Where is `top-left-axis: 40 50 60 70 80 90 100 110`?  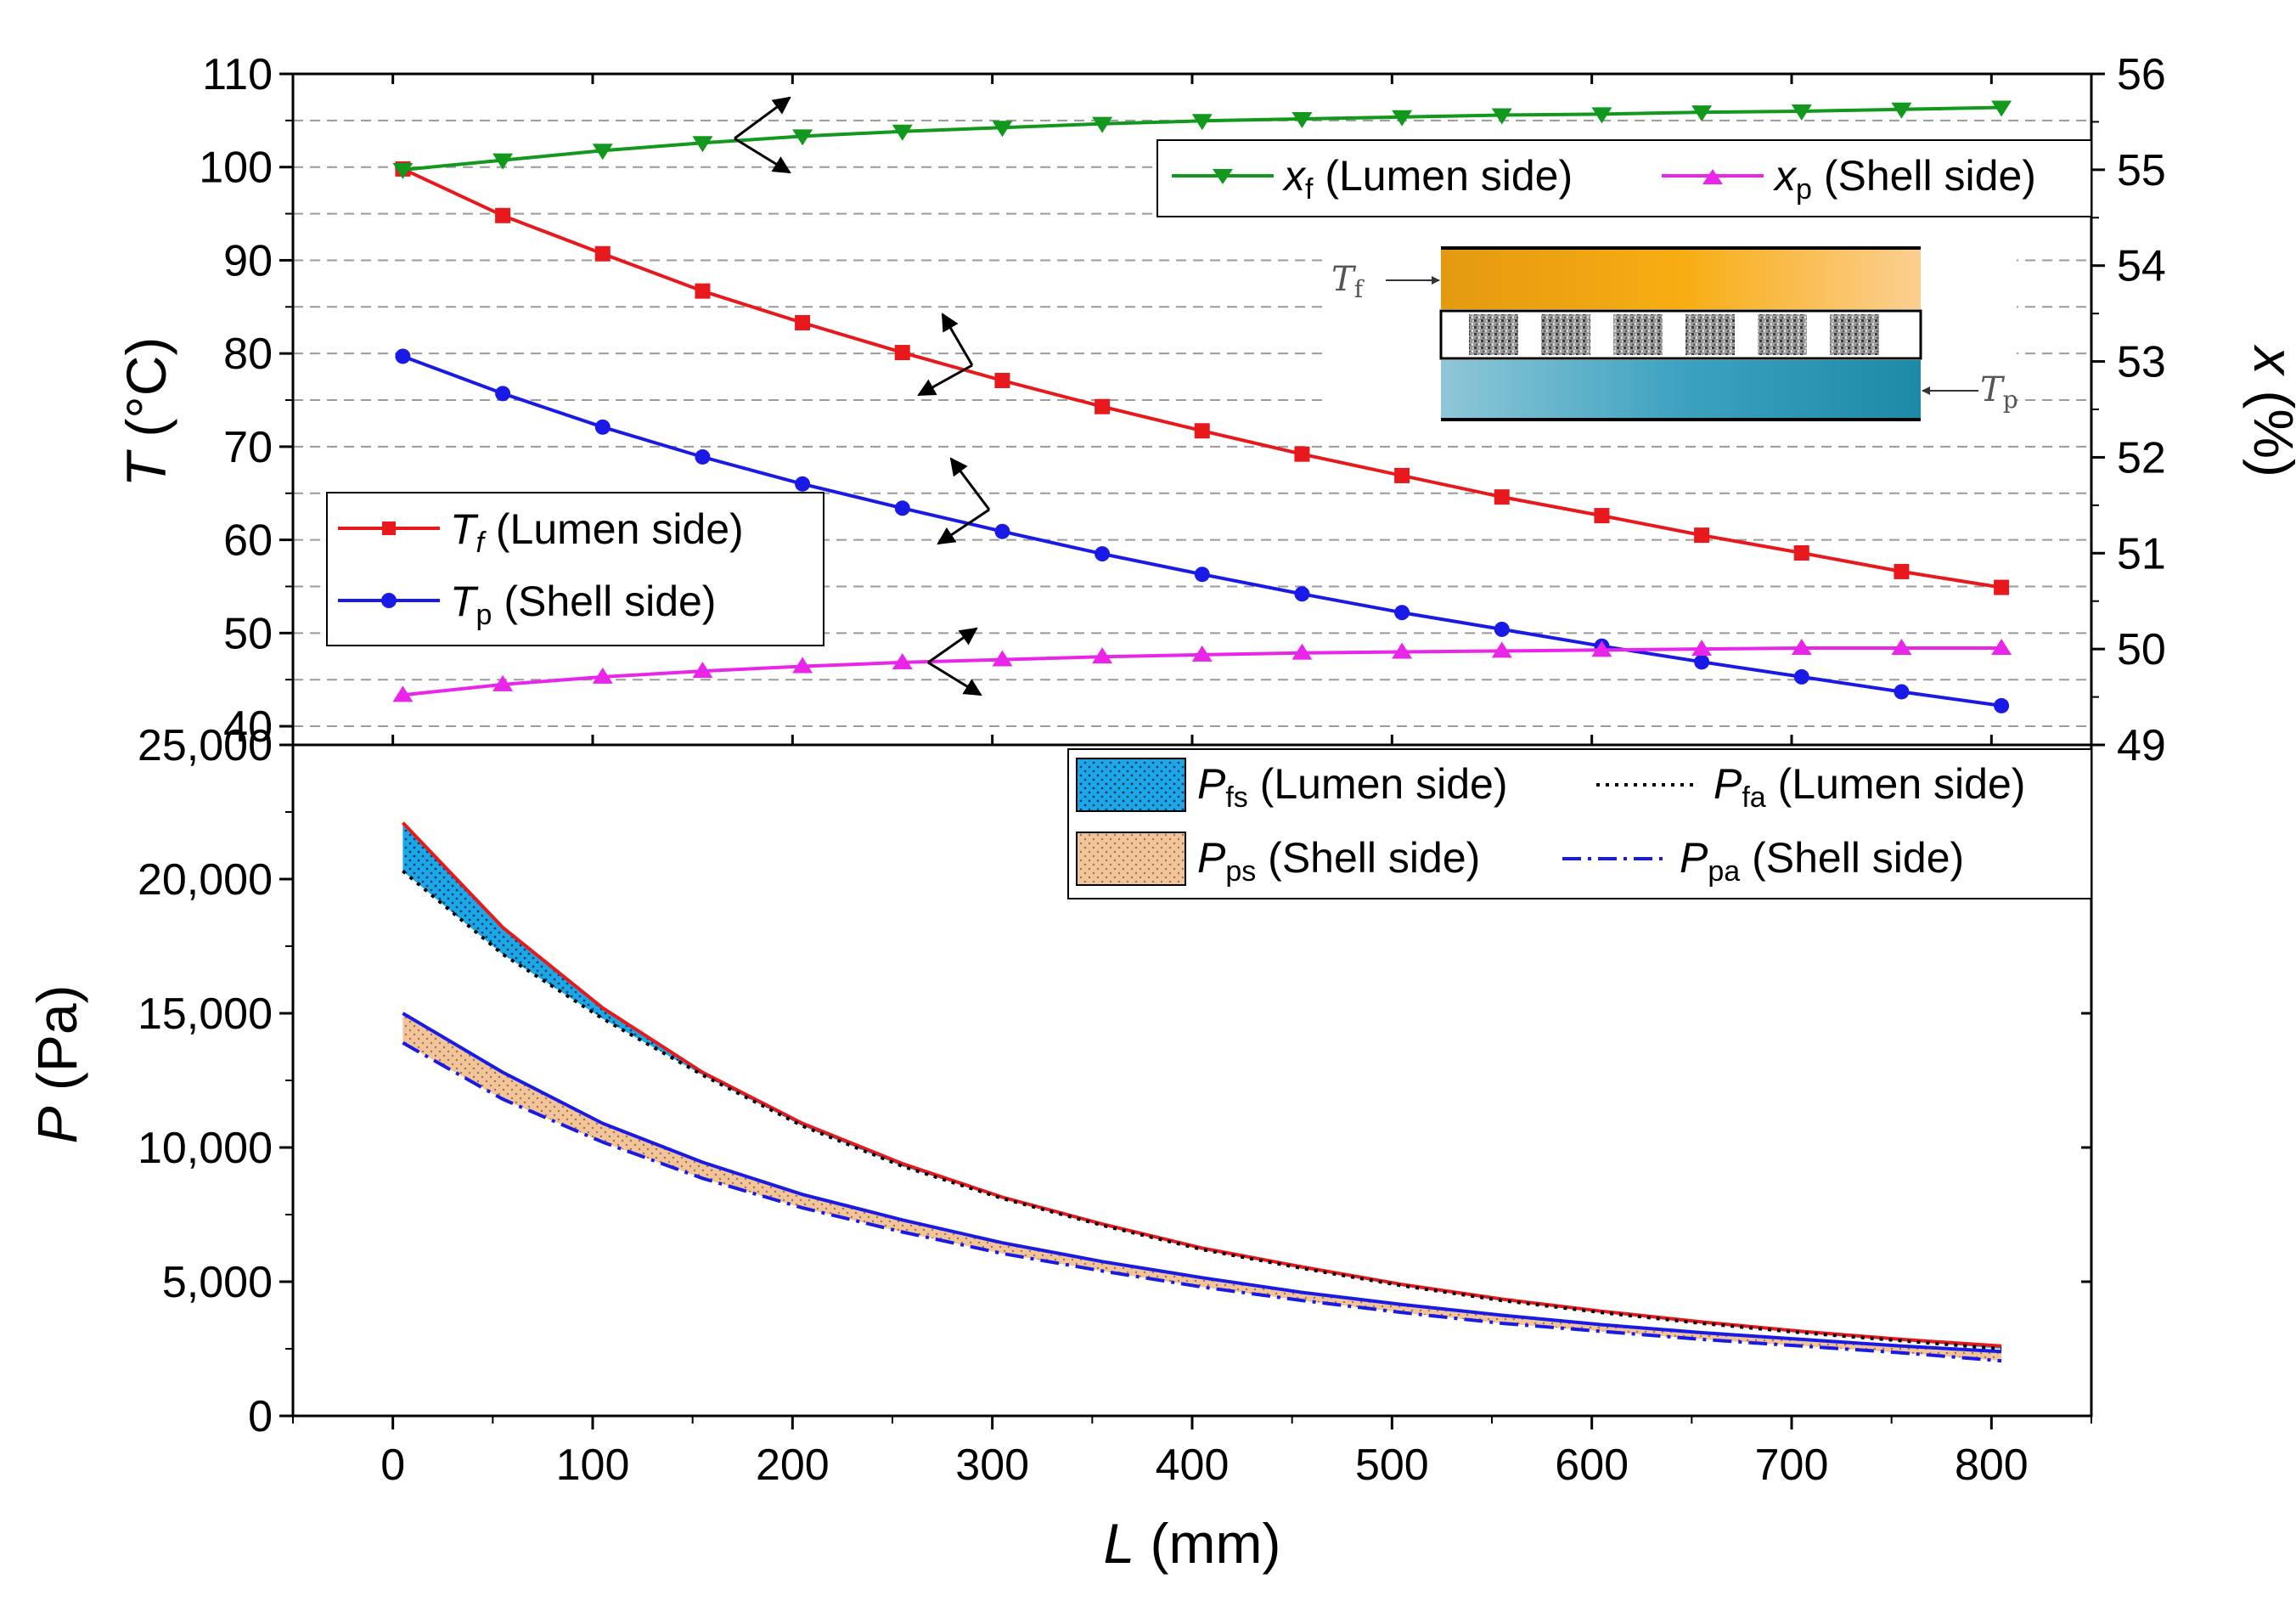 top-left-axis: 40 50 60 70 80 90 100 110 is located at coordinates (246, 401).